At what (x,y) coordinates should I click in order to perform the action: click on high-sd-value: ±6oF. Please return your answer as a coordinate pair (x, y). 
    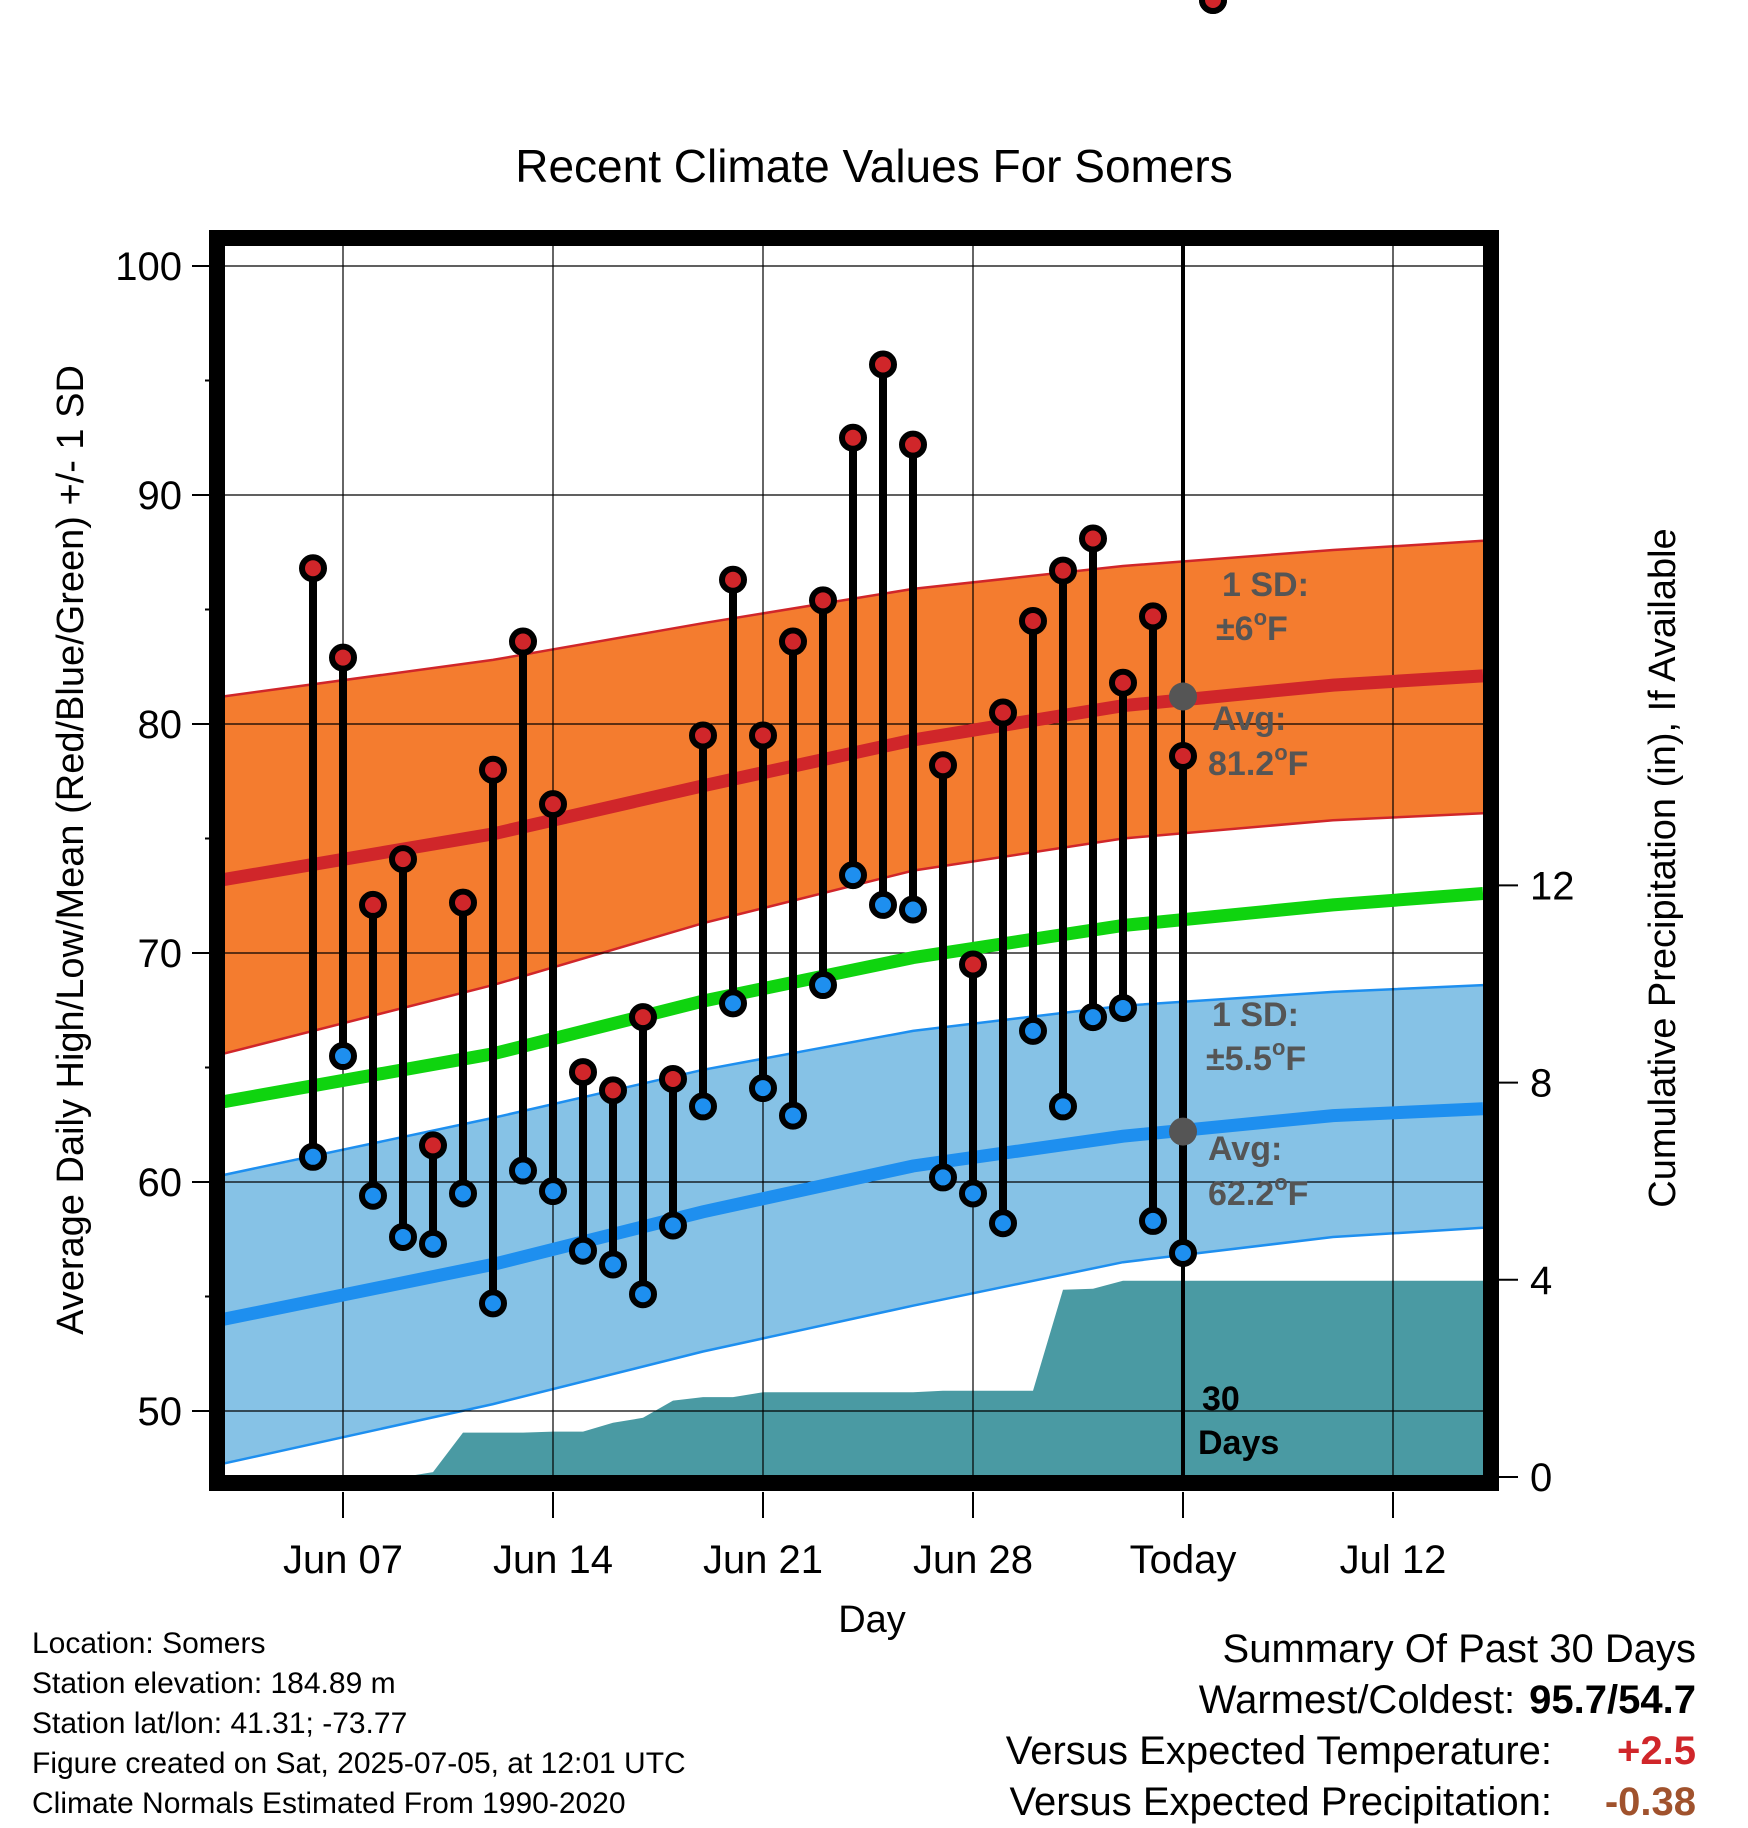
    Looking at the image, I should click on (1252, 626).